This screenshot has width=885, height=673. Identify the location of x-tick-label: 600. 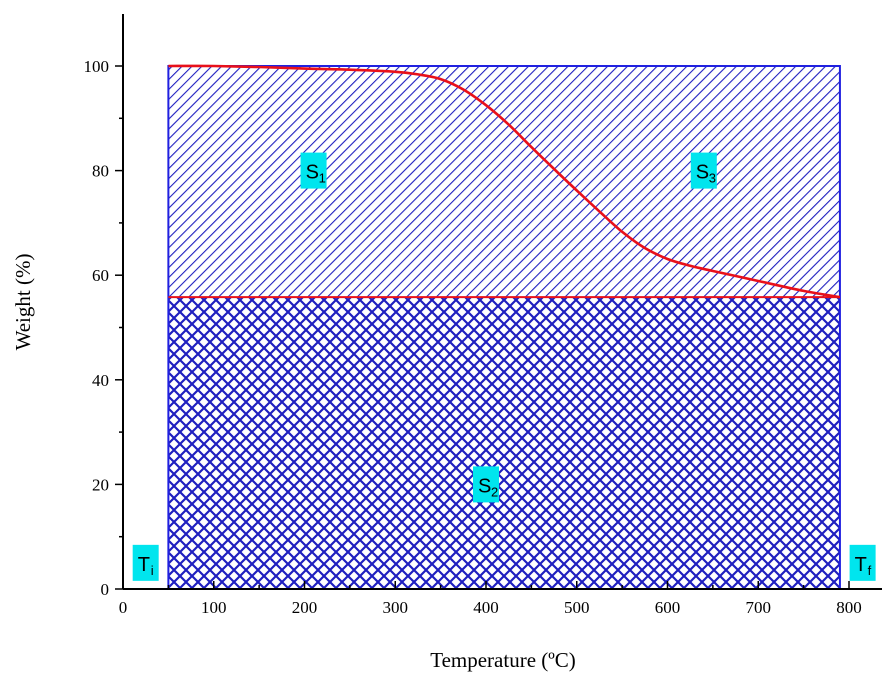
(668, 607).